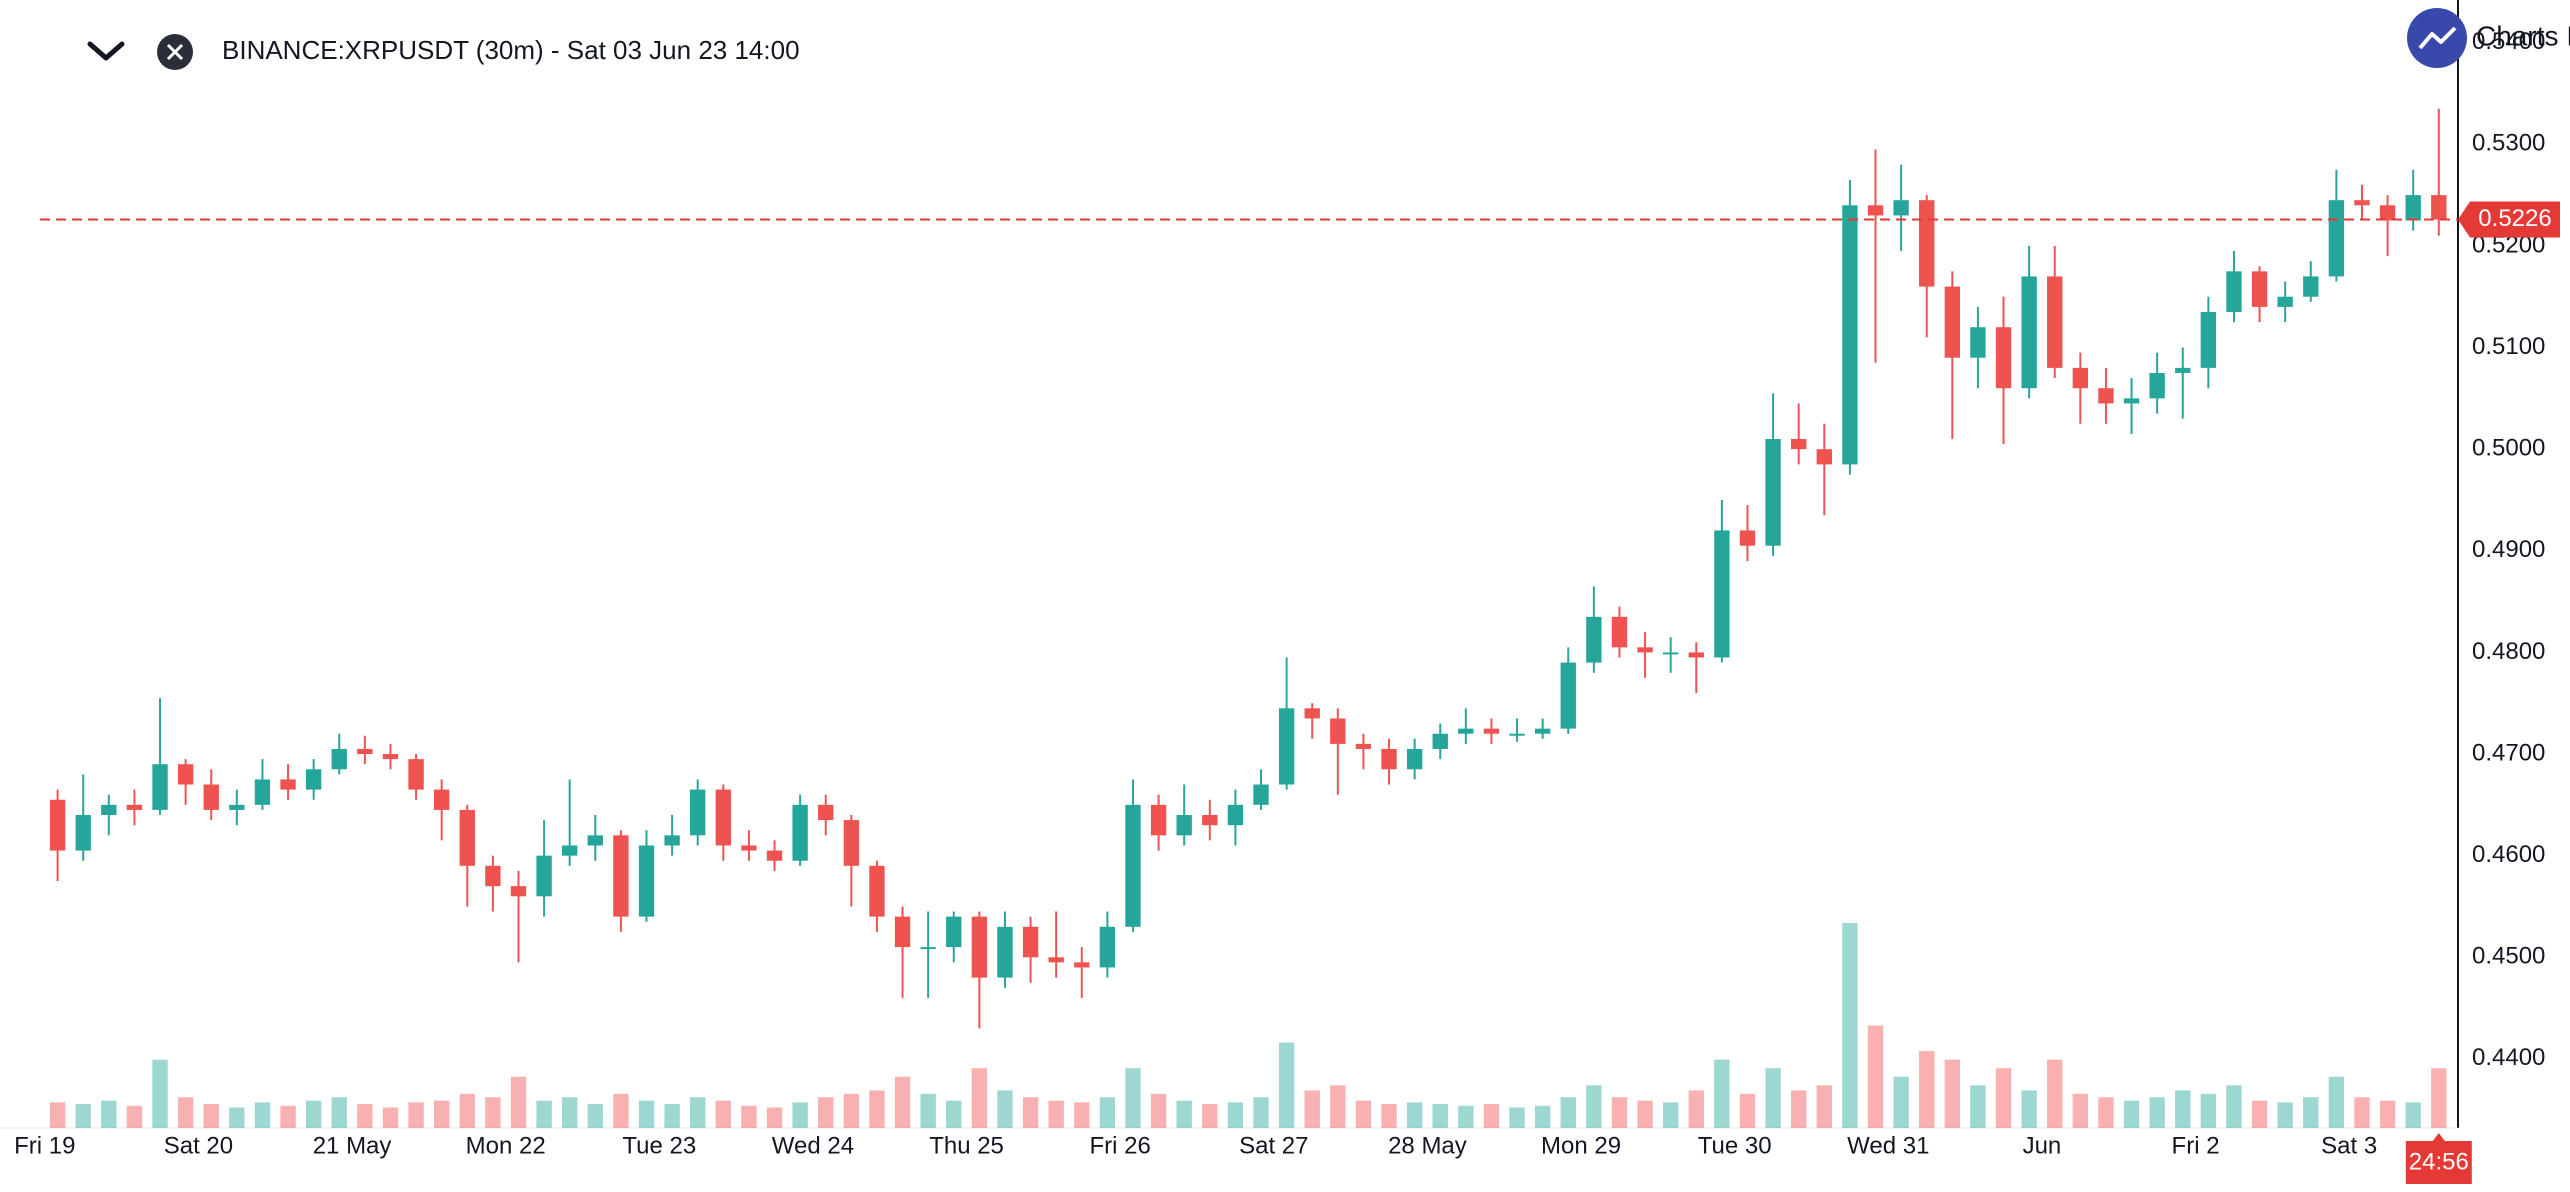  I want to click on x-tick-label: Fri 2, so click(2196, 1145).